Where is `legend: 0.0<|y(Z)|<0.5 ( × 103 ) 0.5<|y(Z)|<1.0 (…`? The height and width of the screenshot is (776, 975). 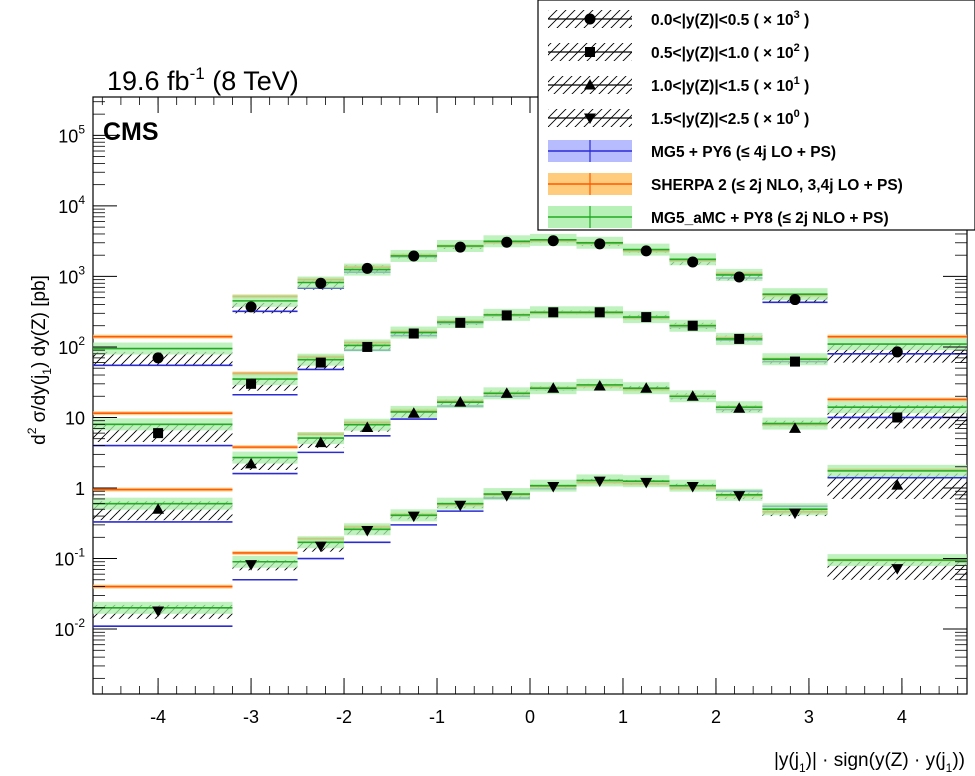 legend: 0.0<|y(Z)|<0.5 ( × 103 ) 0.5<|y(Z)|<1.0 (… is located at coordinates (756, 115).